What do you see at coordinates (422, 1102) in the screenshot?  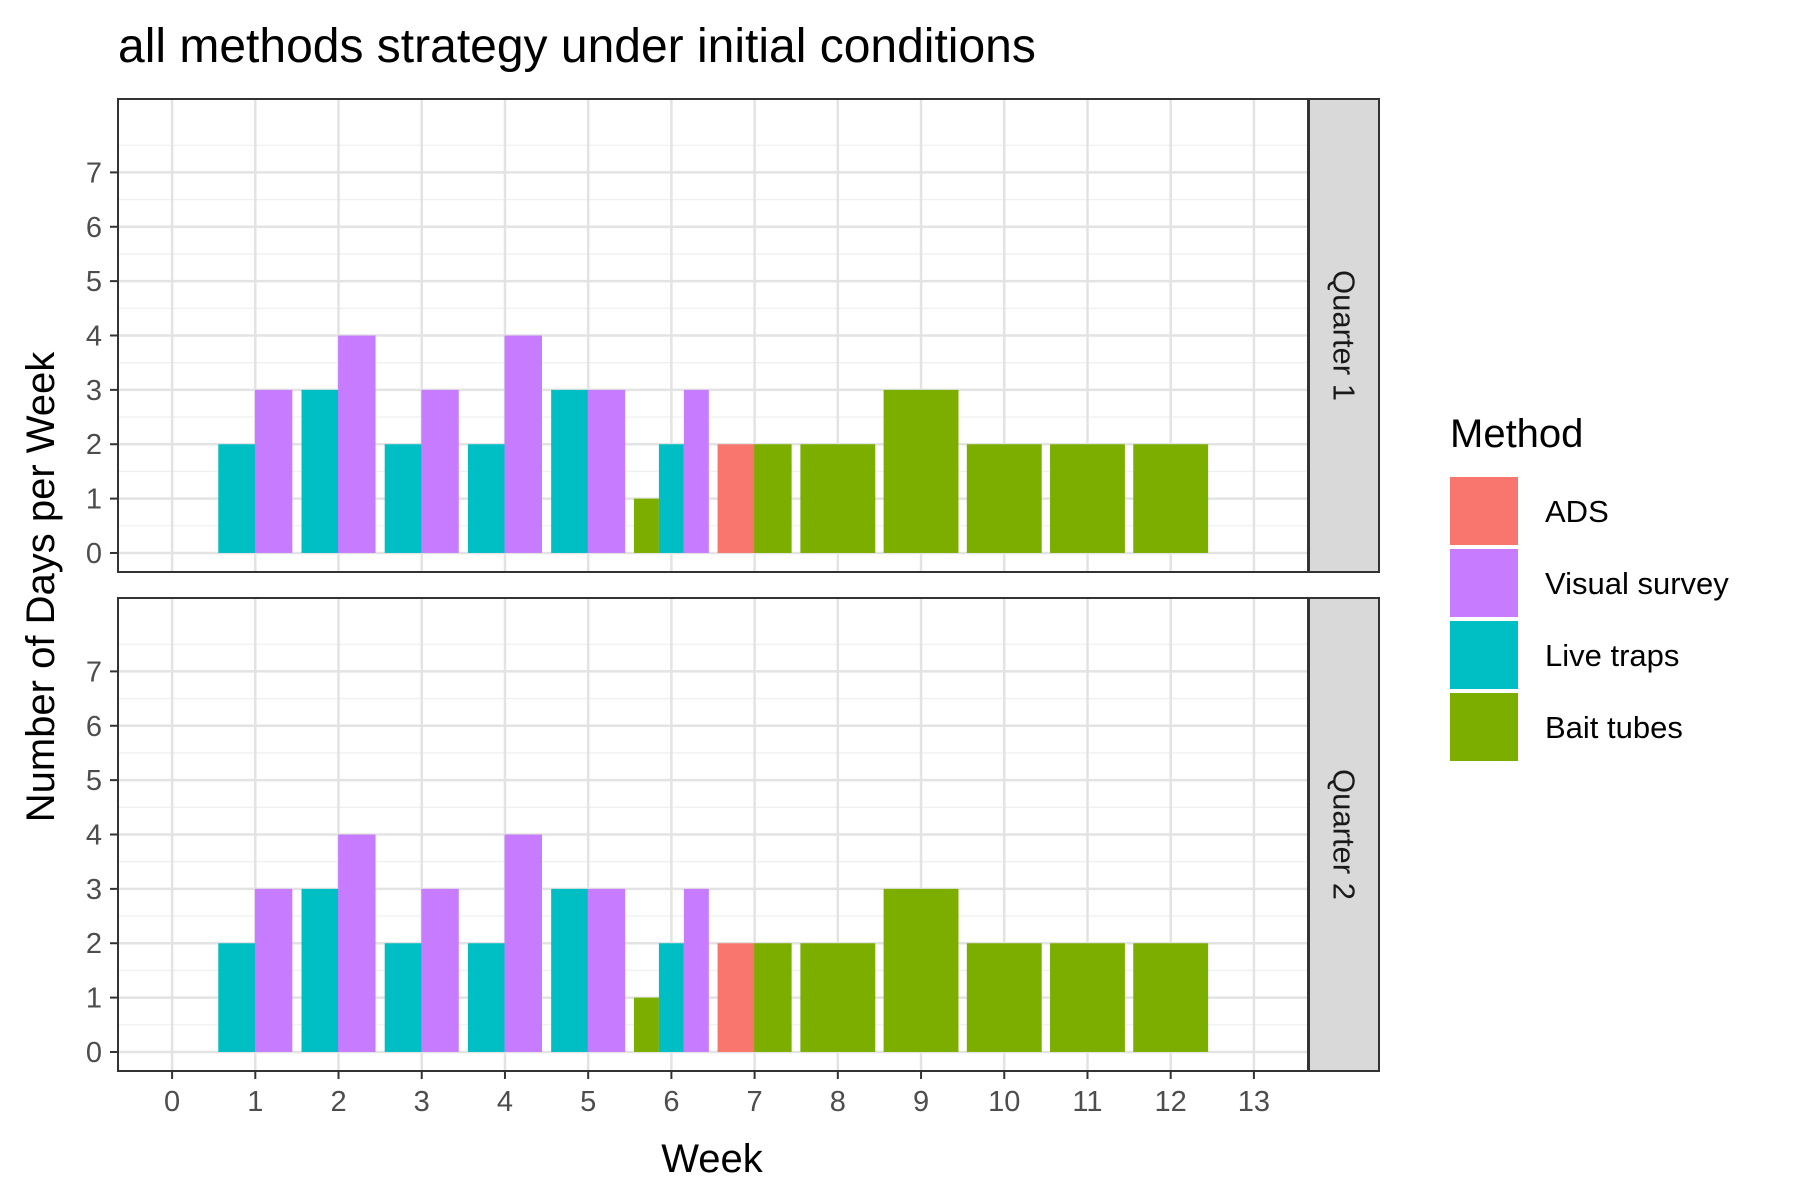 I see `x-tick-label: 3` at bounding box center [422, 1102].